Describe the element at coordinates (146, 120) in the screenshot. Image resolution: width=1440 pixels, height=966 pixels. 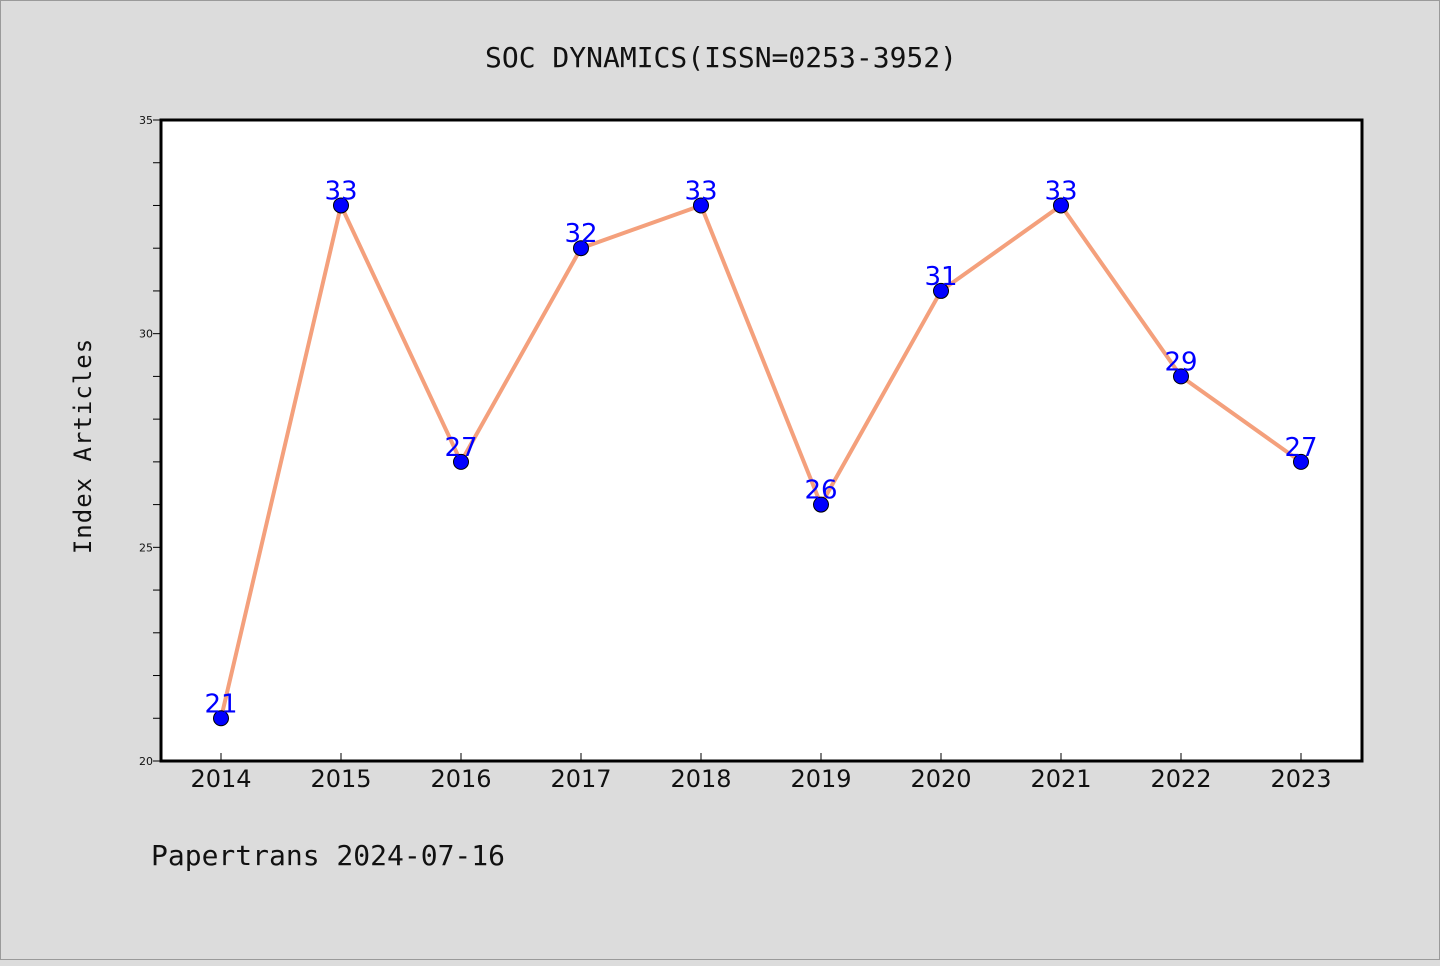
I see `y-tick-label: 35` at that location.